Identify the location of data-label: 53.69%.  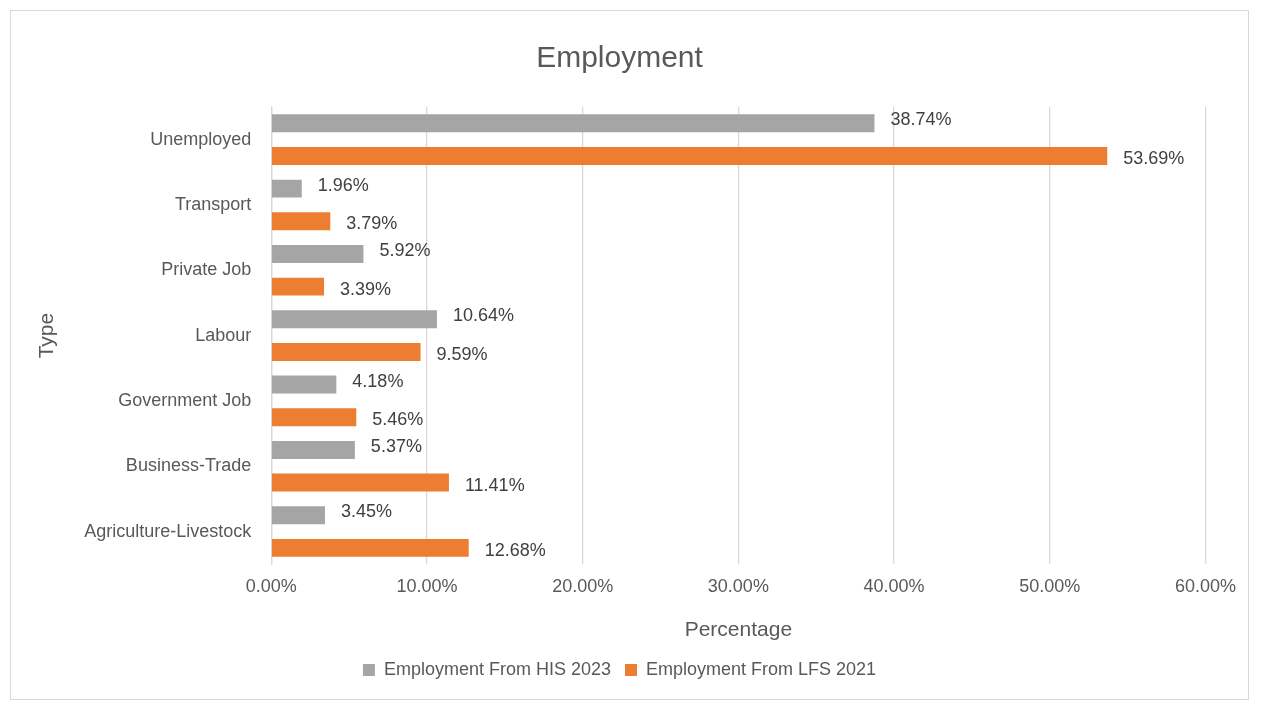
(1154, 157).